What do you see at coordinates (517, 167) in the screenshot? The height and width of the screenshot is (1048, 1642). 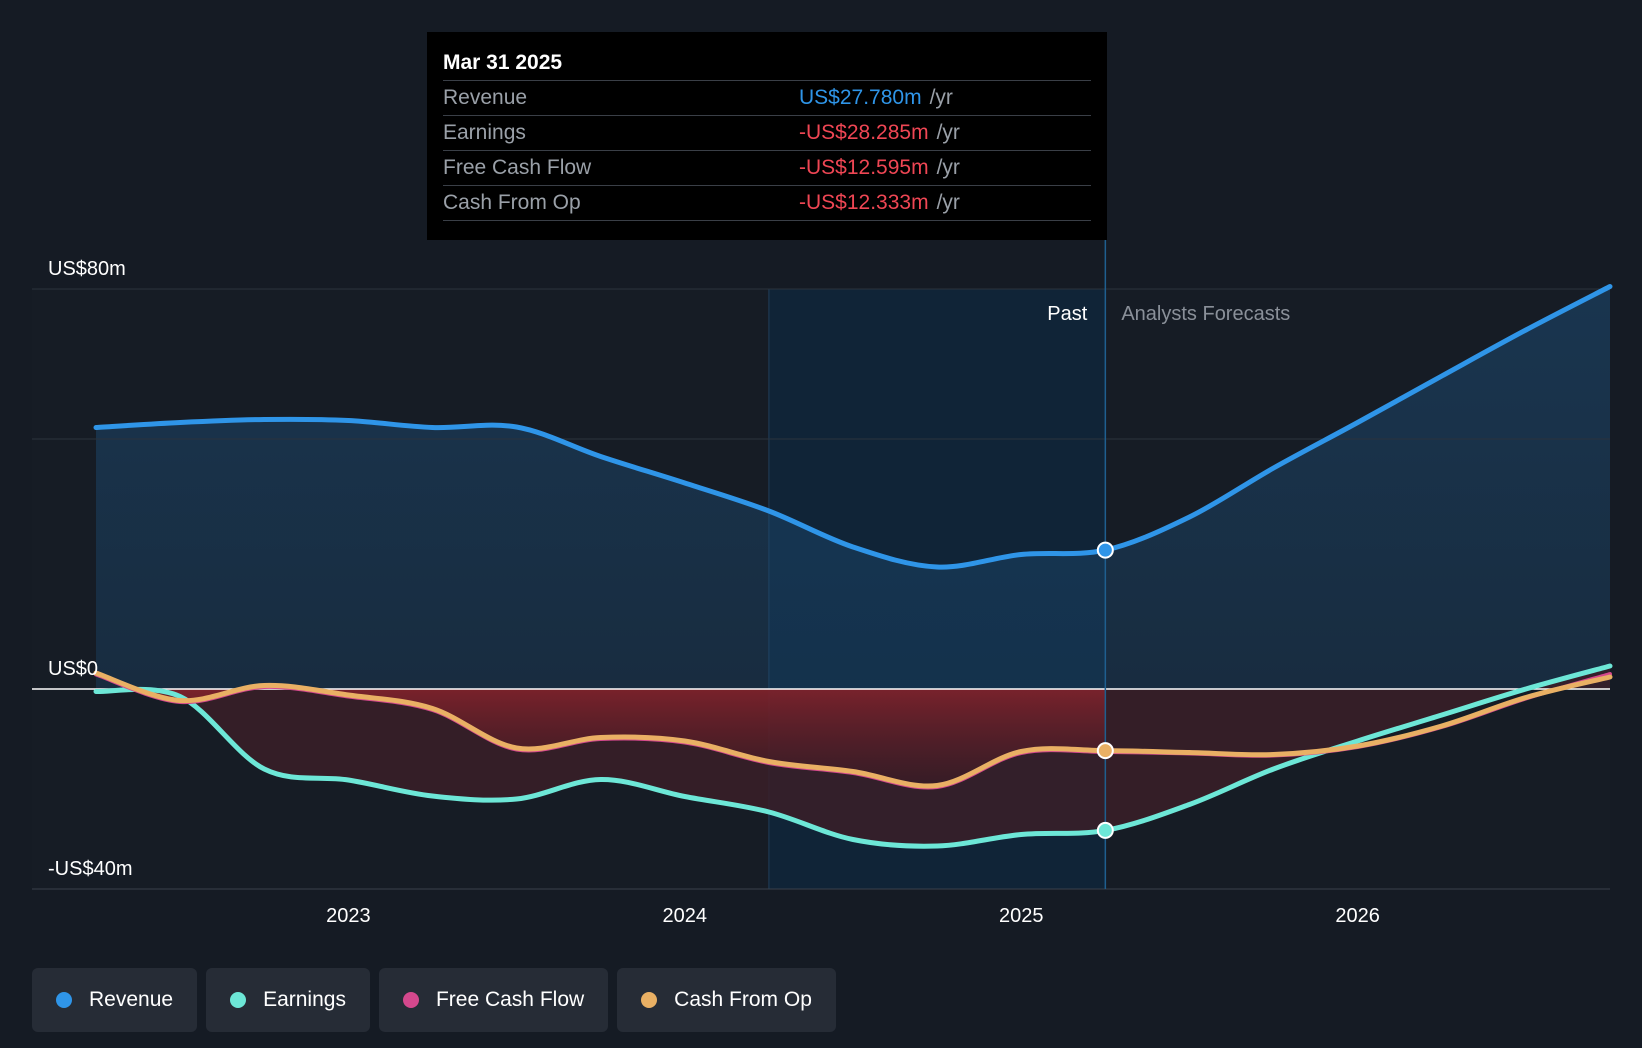 I see `tooltip-label: Free Cash Flow` at bounding box center [517, 167].